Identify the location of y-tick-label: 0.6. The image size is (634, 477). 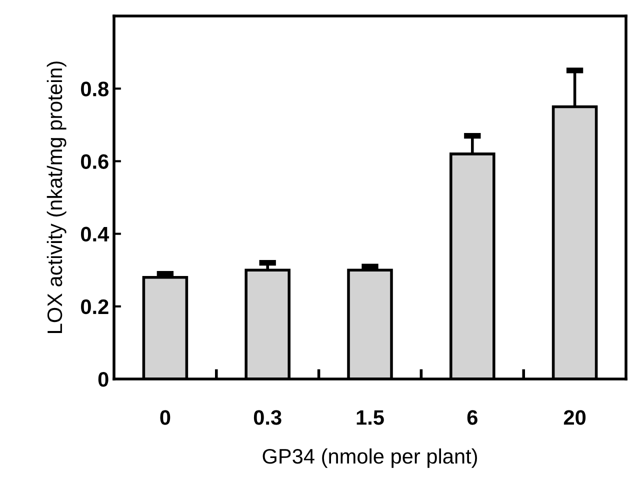
(94, 161).